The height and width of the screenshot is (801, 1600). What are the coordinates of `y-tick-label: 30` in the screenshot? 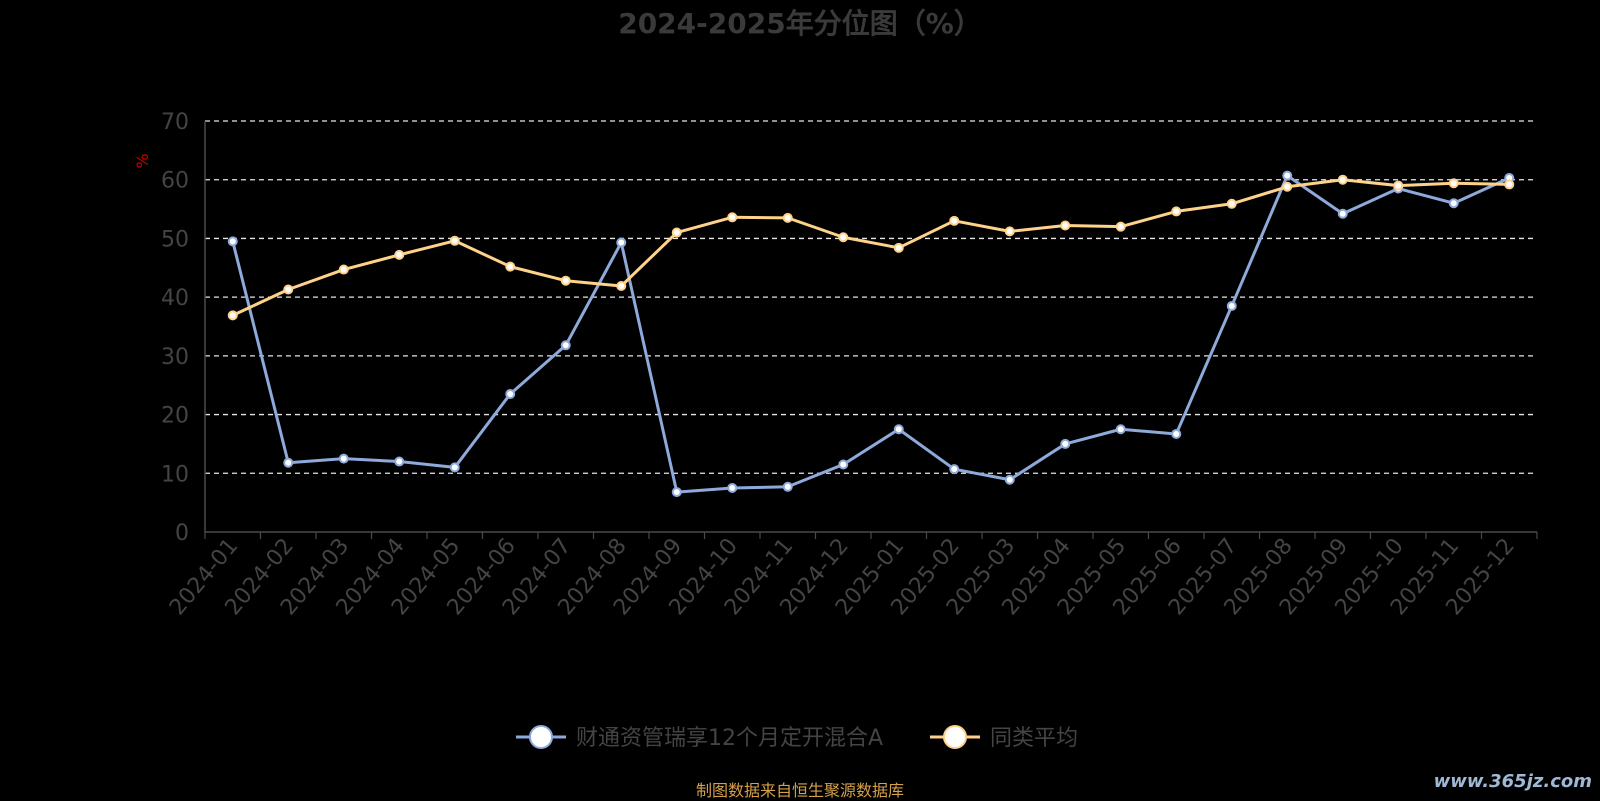 It's located at (175, 357).